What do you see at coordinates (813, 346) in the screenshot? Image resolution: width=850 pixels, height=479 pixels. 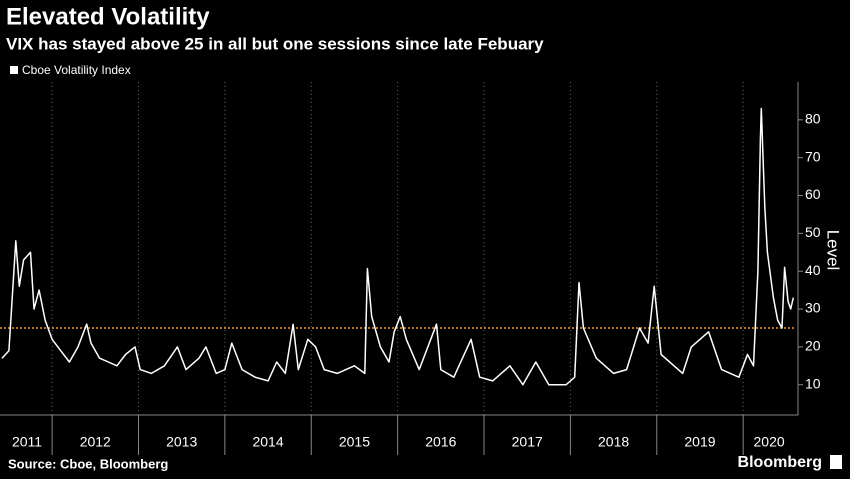 I see `y-tick-label: 20` at bounding box center [813, 346].